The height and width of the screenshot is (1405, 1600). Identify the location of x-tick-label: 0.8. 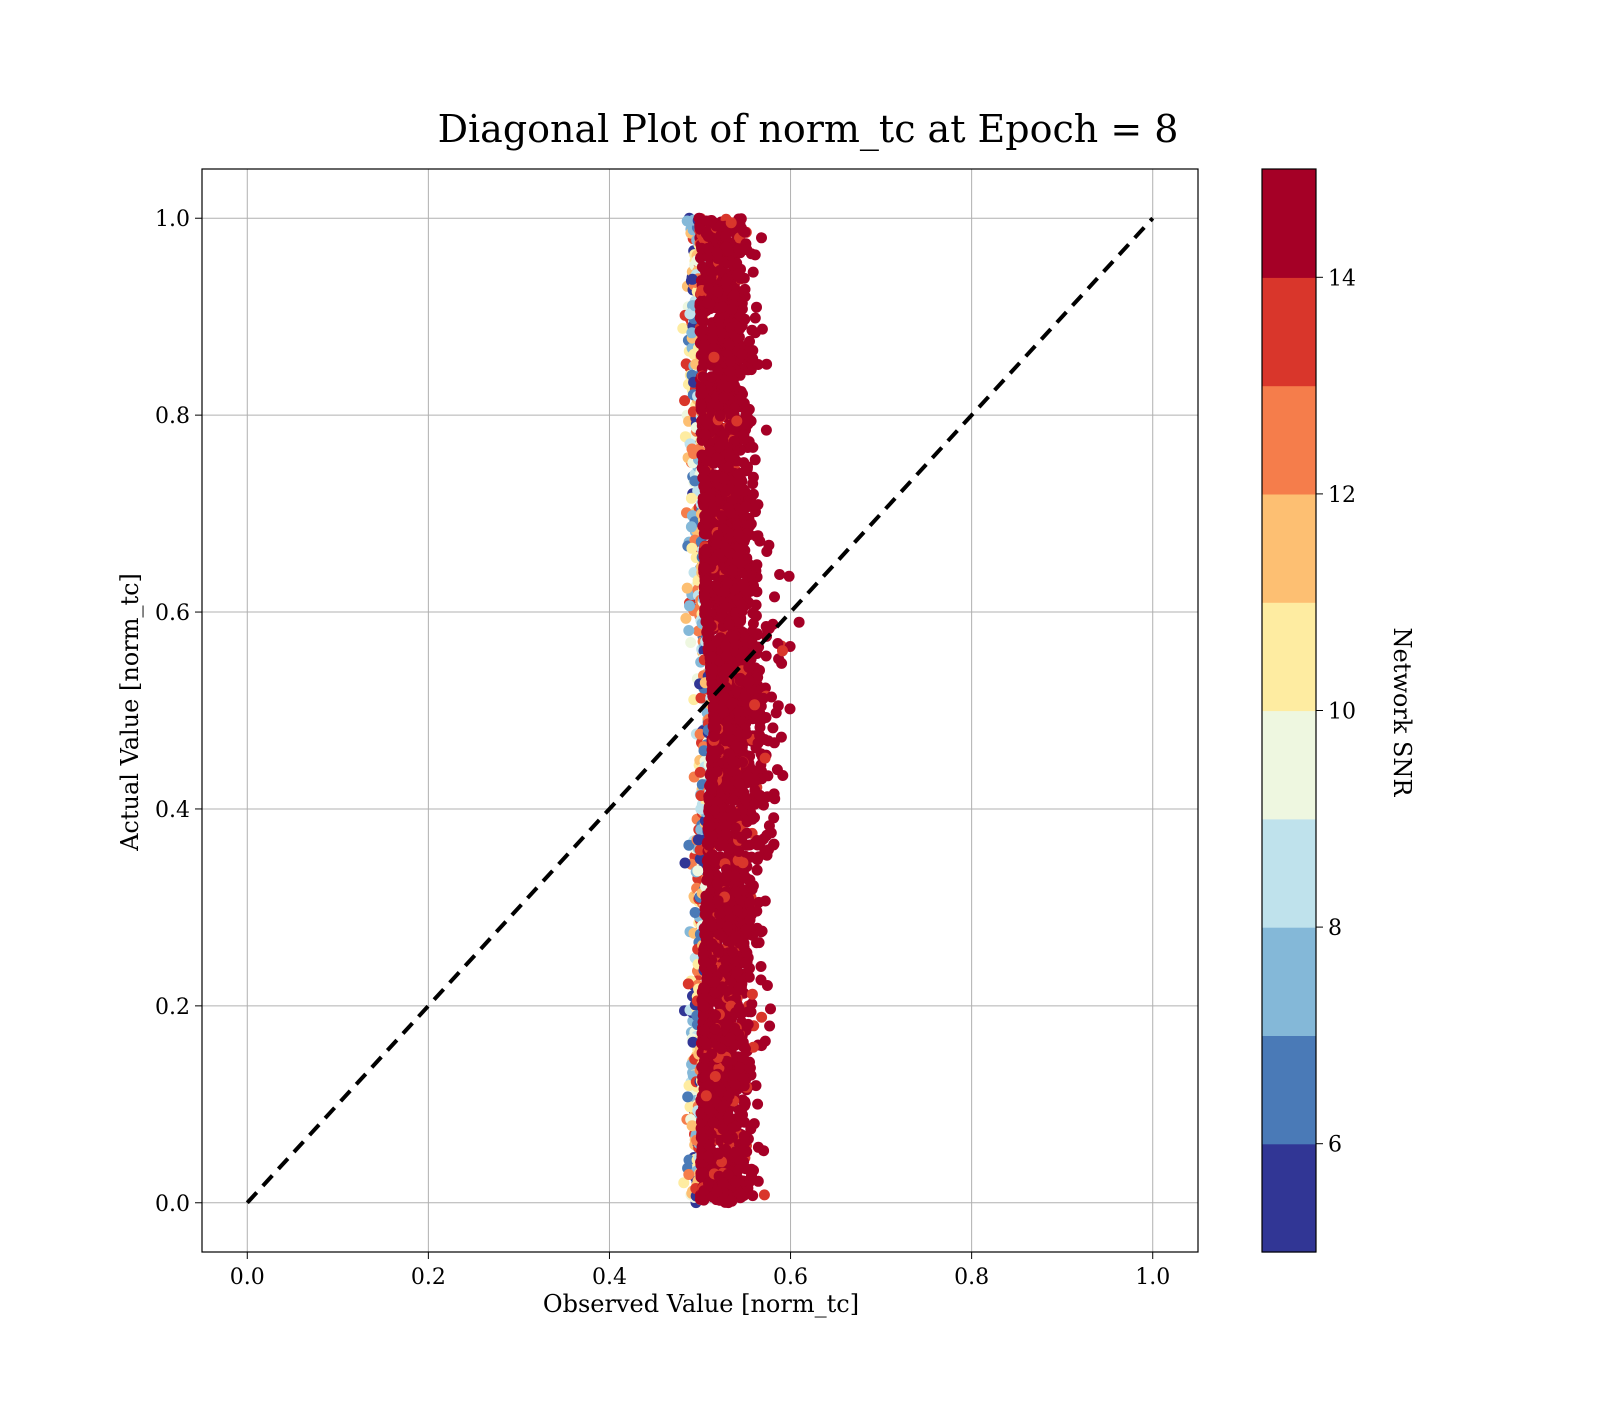
(971, 1277).